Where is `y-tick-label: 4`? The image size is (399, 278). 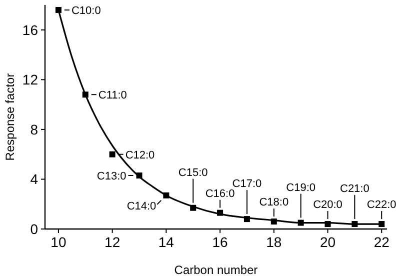 y-tick-label: 4 is located at coordinates (34, 179).